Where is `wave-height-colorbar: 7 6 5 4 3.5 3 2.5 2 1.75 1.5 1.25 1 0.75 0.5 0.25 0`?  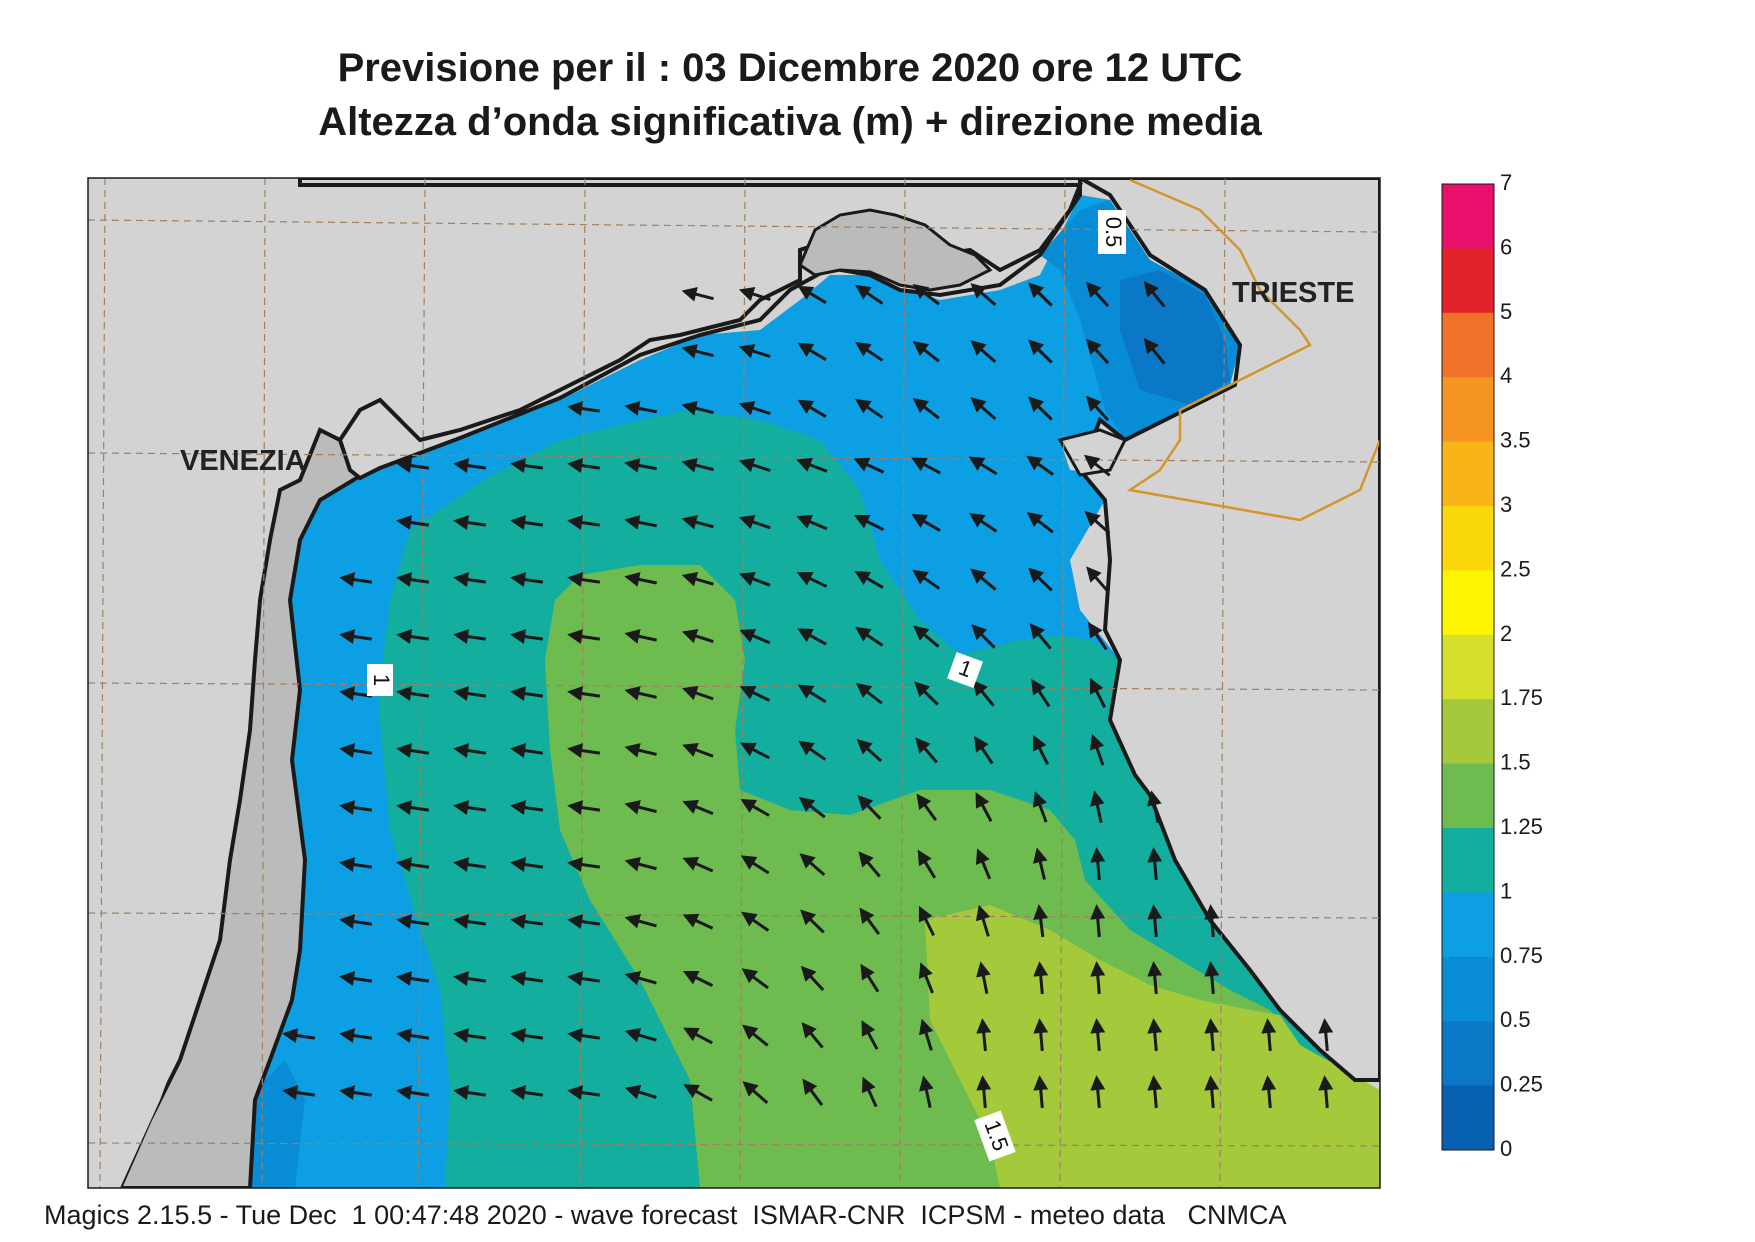 wave-height-colorbar: 7 6 5 4 3.5 3 2.5 2 1.75 1.5 1.25 1 0.75 0.5 0.25 0 is located at coordinates (1492, 665).